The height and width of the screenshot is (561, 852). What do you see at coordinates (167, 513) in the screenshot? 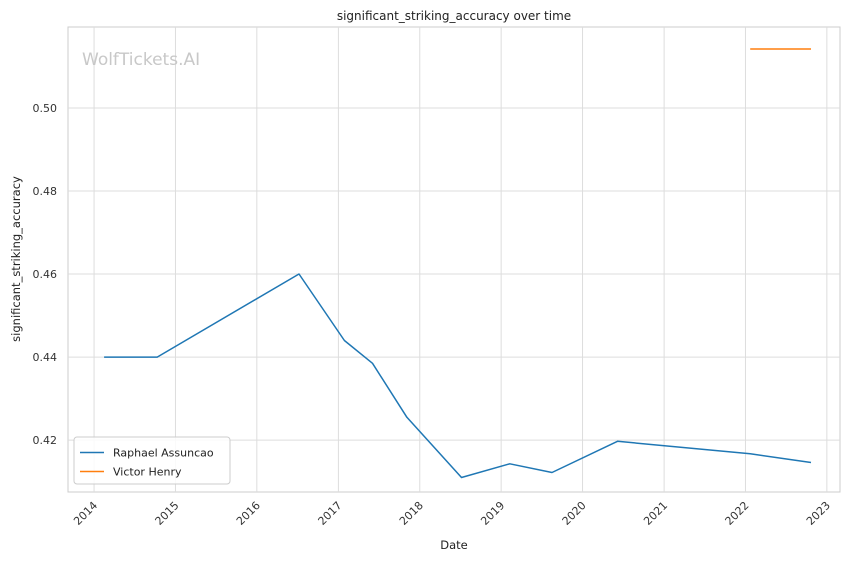
I see `x-tick-label: 2015` at bounding box center [167, 513].